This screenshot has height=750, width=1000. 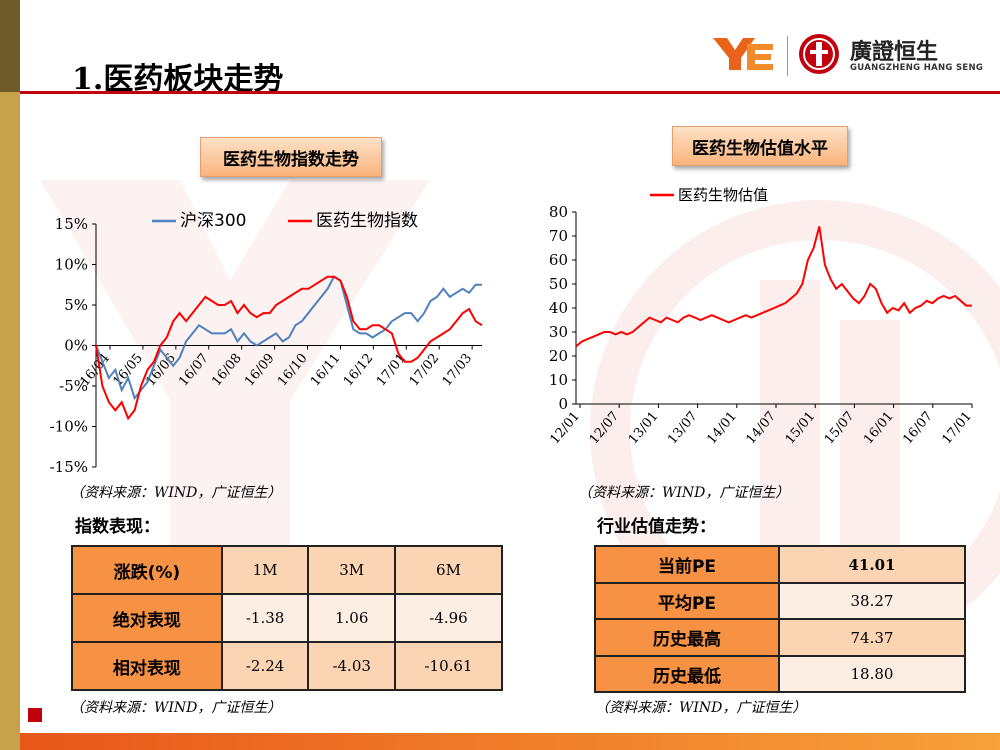 What do you see at coordinates (723, 195) in the screenshot?
I see `legend-label: 医药生物估值` at bounding box center [723, 195].